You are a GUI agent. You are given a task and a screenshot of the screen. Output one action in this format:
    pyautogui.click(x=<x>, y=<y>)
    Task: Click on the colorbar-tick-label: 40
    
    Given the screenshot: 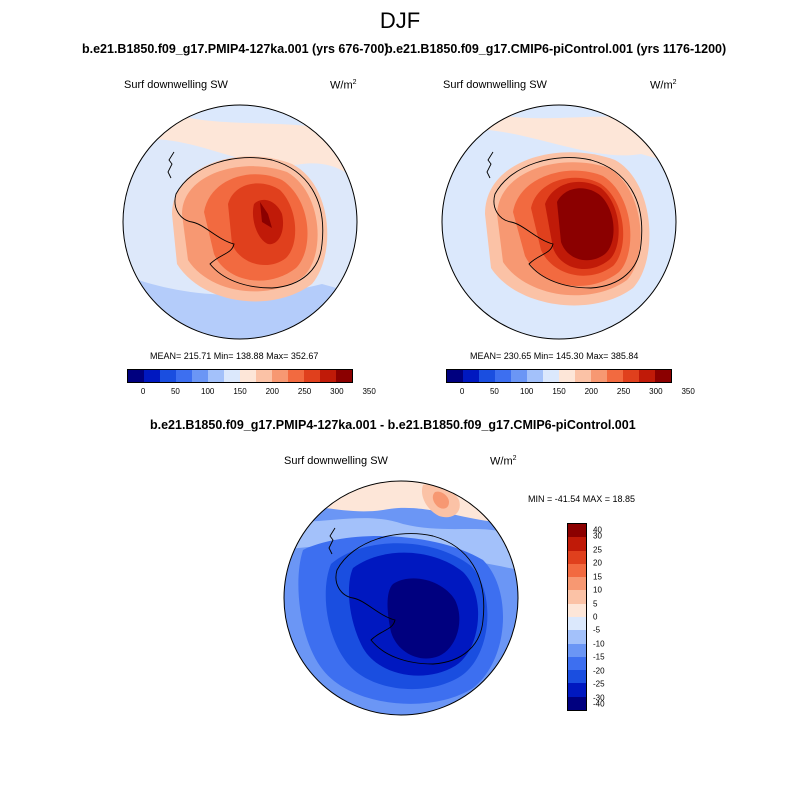 What is the action you would take?
    pyautogui.click(x=597, y=530)
    